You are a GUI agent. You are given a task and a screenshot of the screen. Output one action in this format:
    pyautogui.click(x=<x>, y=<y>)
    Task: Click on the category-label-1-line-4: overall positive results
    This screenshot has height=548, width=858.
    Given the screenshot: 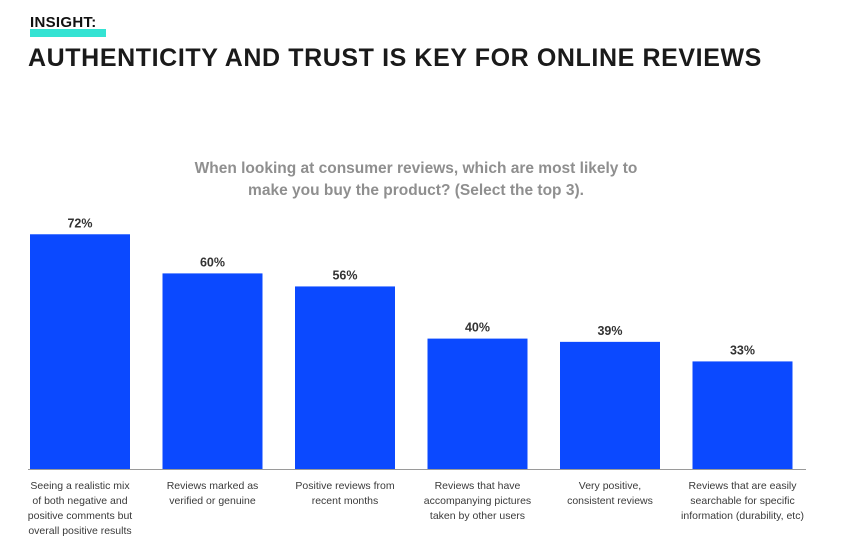 What is the action you would take?
    pyautogui.click(x=79, y=531)
    